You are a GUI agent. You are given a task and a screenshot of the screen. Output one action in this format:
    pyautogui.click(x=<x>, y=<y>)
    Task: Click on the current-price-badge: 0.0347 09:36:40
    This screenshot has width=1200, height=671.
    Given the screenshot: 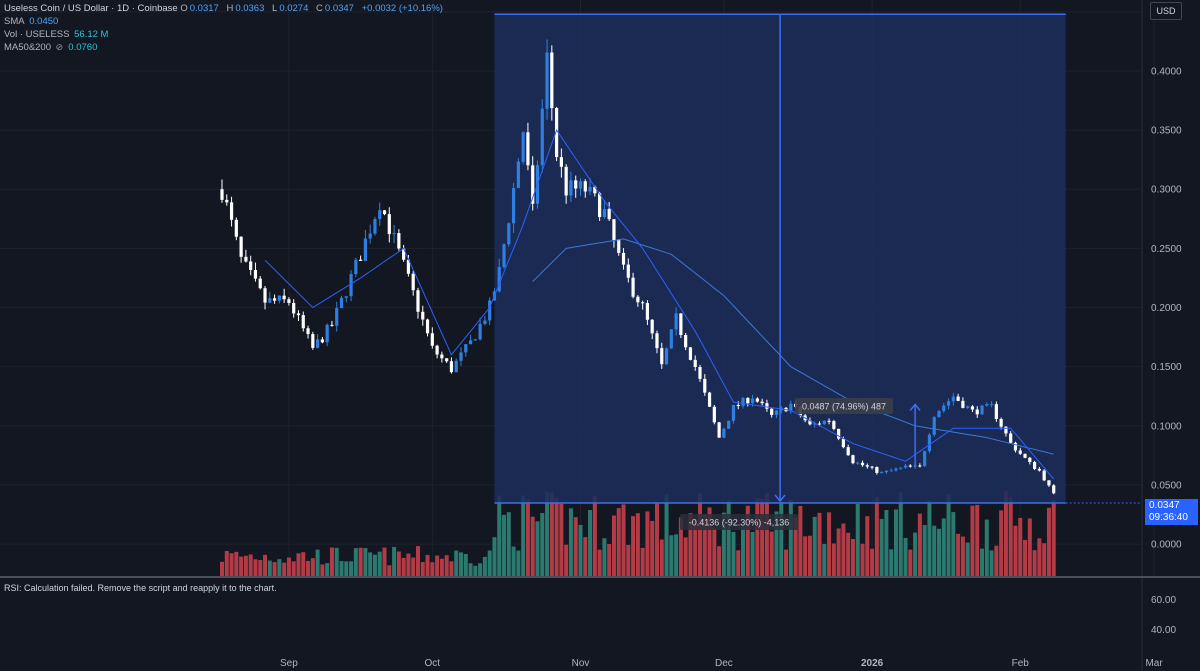 What is the action you would take?
    pyautogui.click(x=1171, y=512)
    